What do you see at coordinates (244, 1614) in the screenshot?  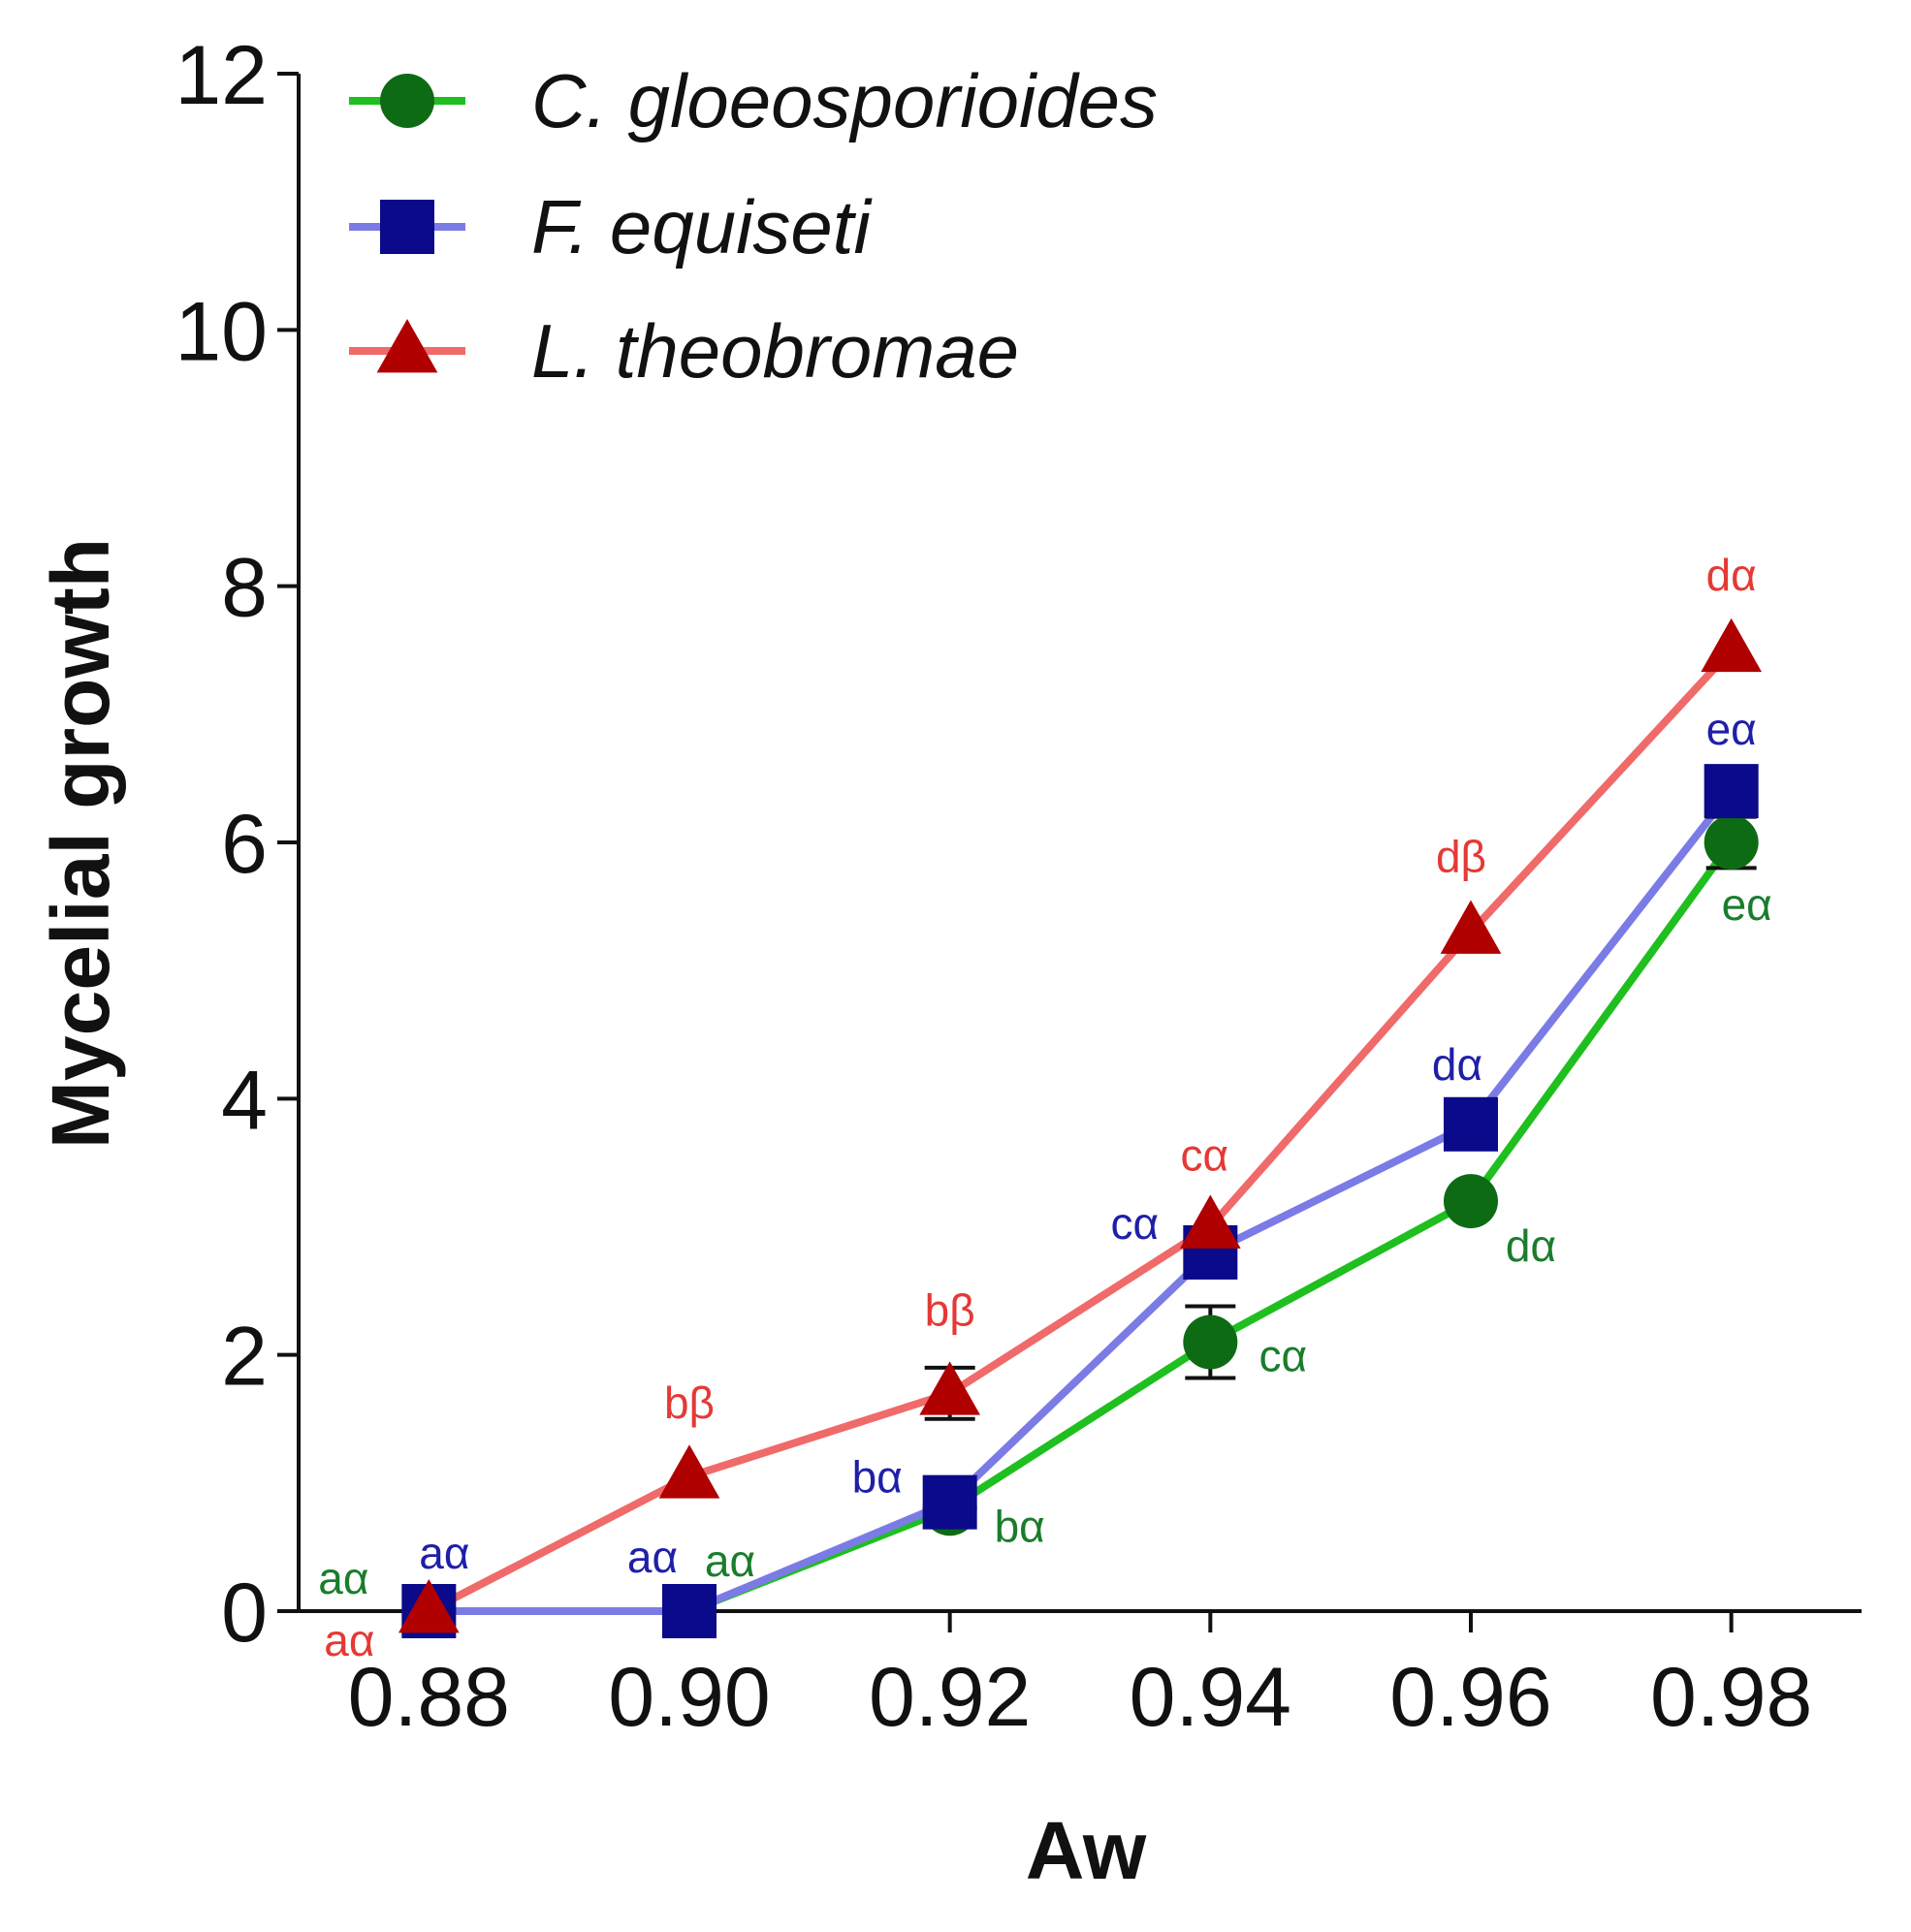 I see `y-tick-label: 0` at bounding box center [244, 1614].